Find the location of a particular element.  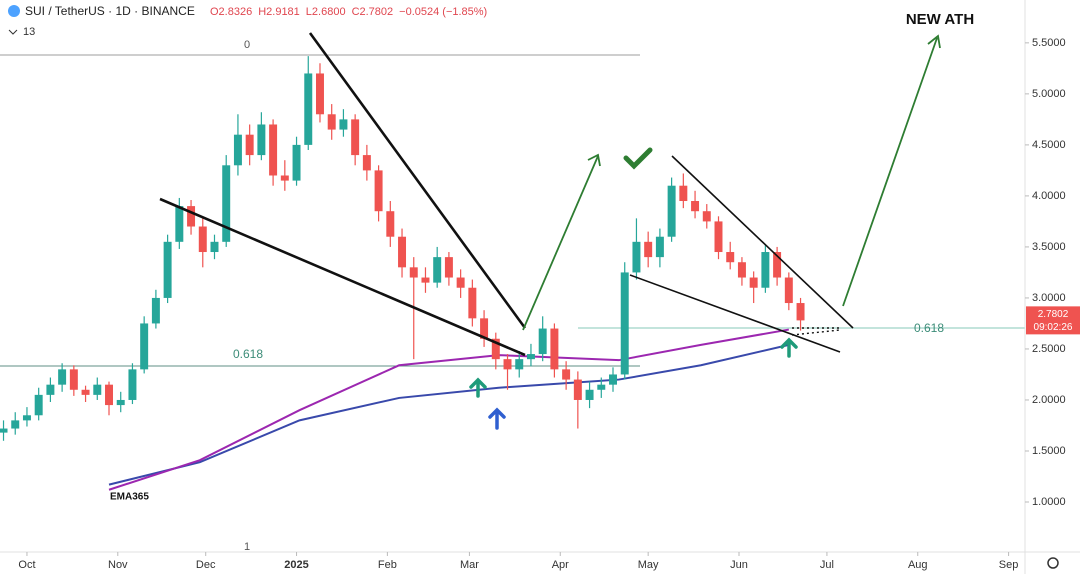

y-tick-label: 1.5000 is located at coordinates (1049, 451).